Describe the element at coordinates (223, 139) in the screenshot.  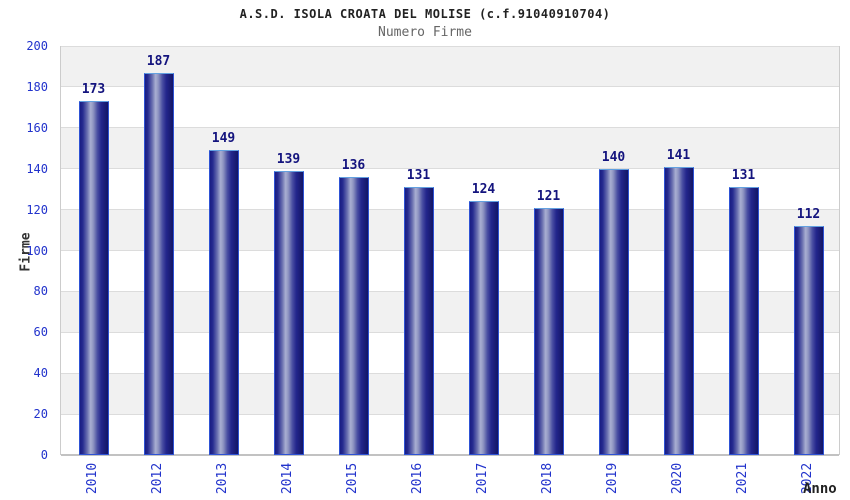
I see `bar-value-label: 149` at that location.